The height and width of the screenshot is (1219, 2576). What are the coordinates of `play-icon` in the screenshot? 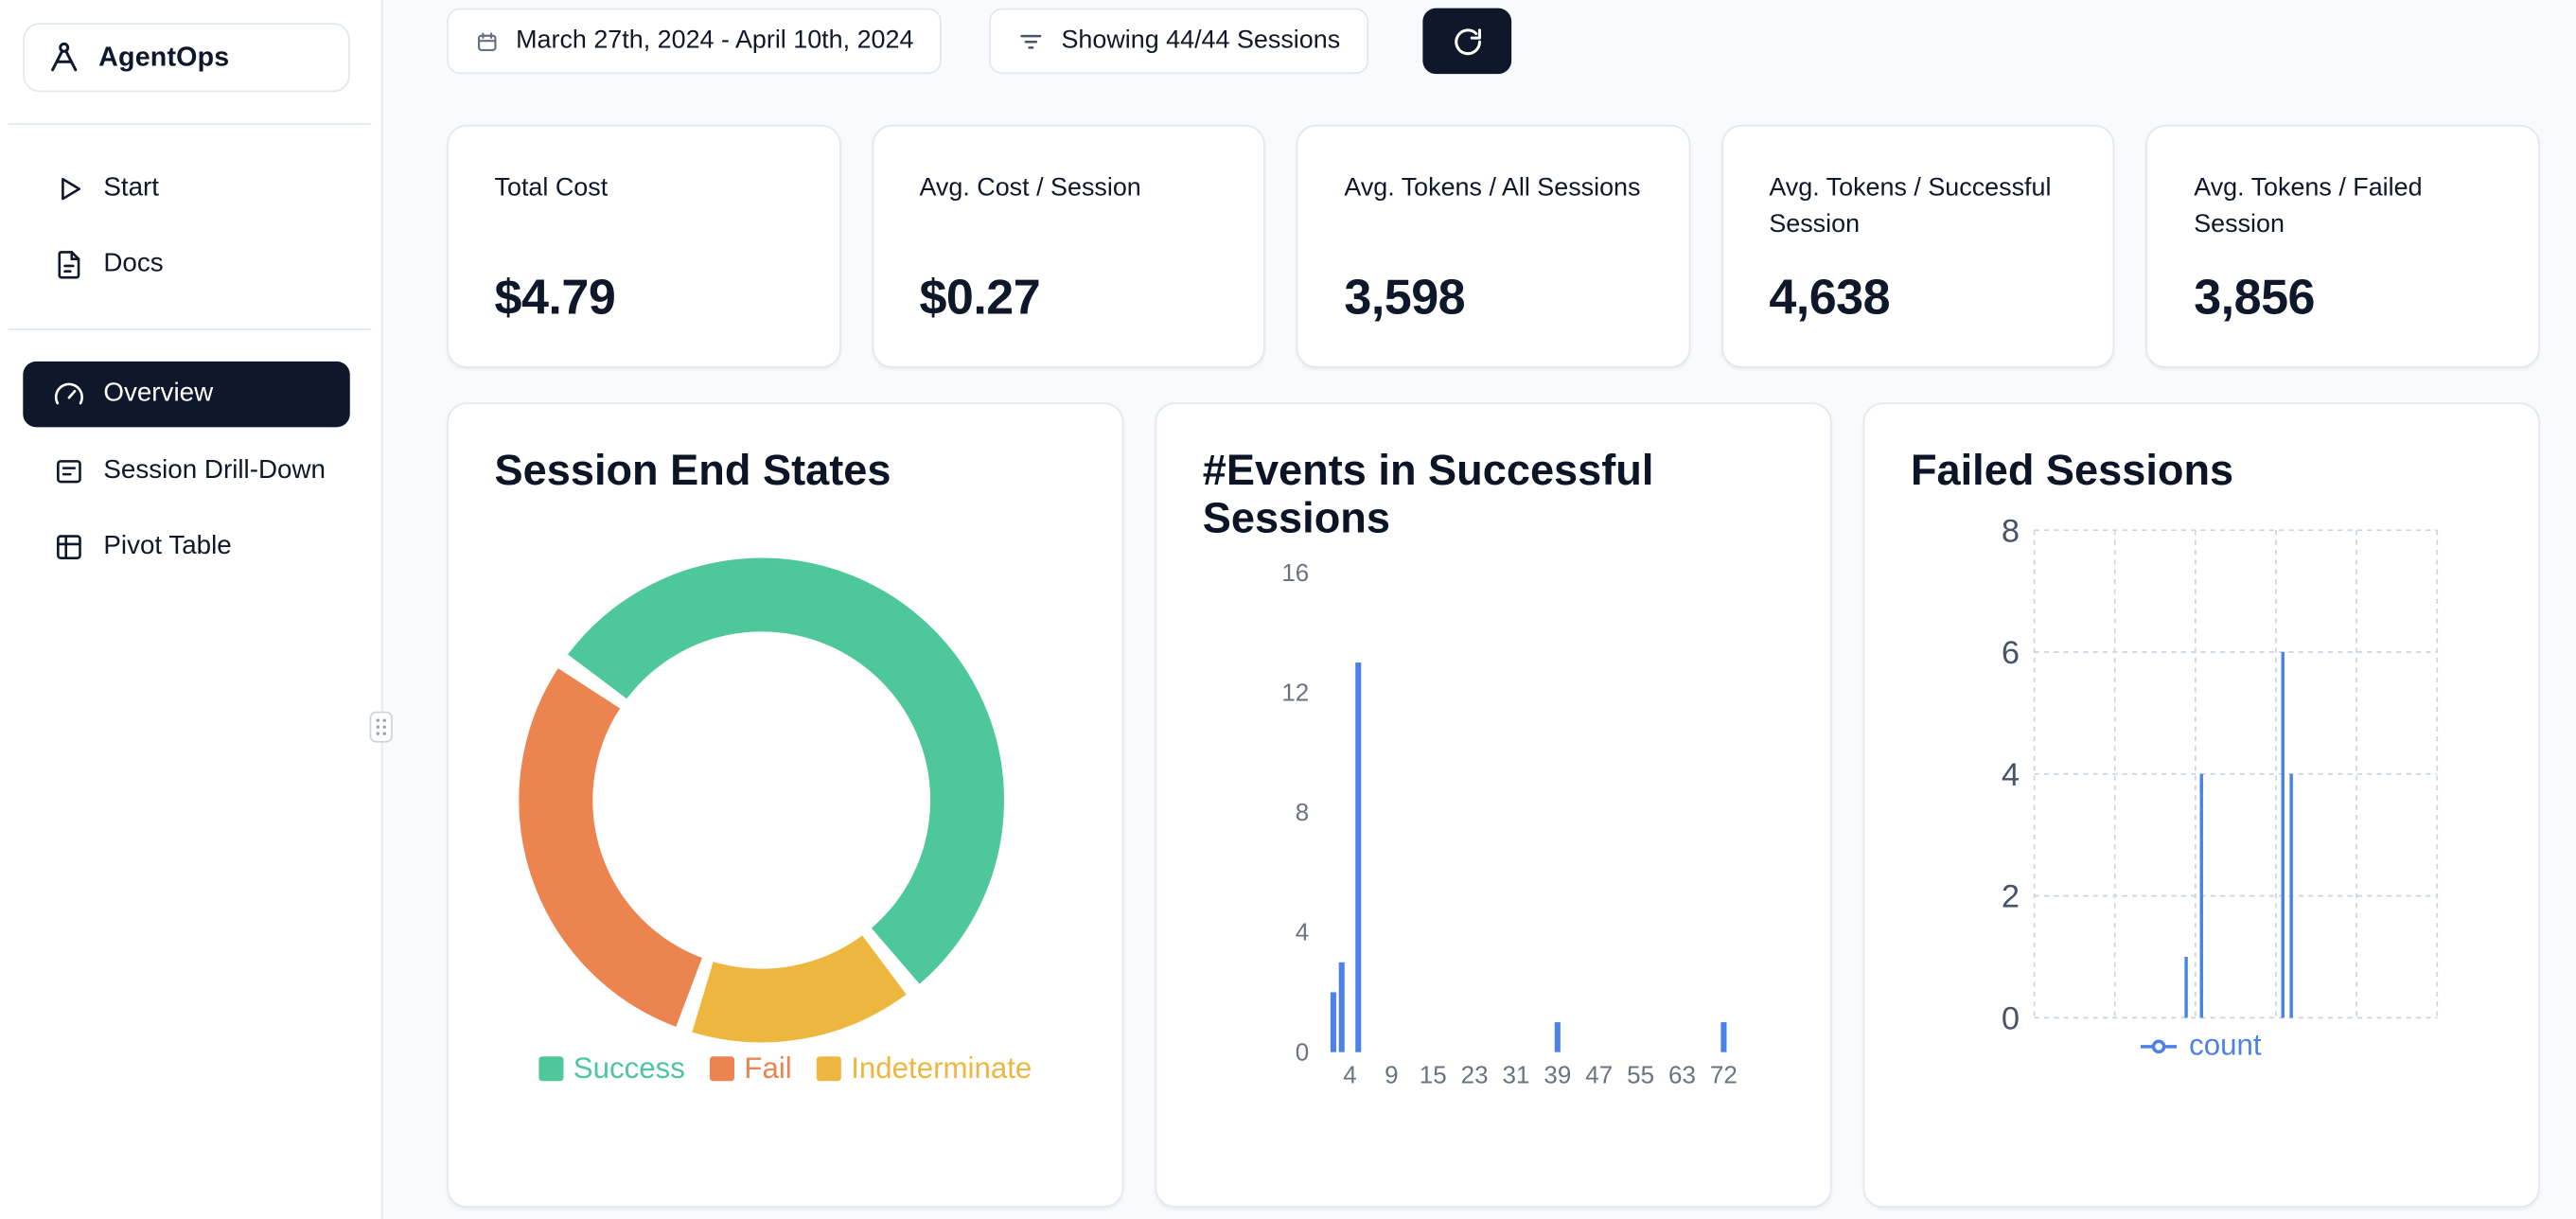 It's located at (71, 189).